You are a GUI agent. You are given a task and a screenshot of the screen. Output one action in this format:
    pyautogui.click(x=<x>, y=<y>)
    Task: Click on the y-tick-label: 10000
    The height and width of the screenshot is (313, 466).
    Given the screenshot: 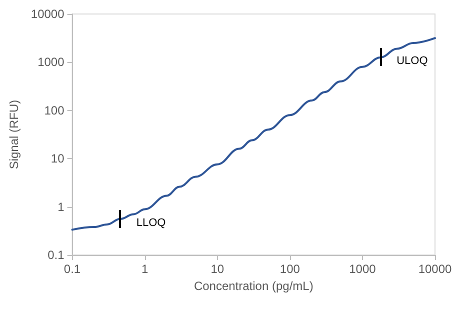 What is the action you would take?
    pyautogui.click(x=47, y=14)
    